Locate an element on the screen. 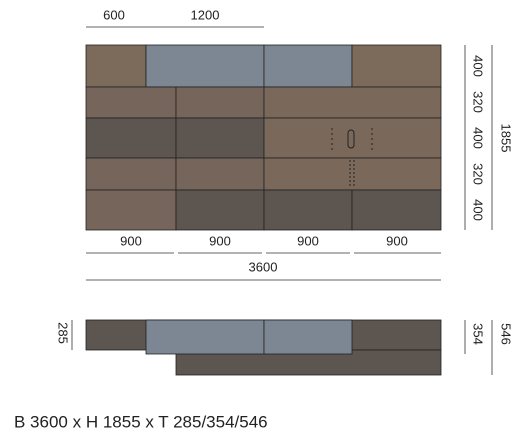 Image resolution: width=522 pixels, height=444 pixels. dim-label: 354 is located at coordinates (478, 334).